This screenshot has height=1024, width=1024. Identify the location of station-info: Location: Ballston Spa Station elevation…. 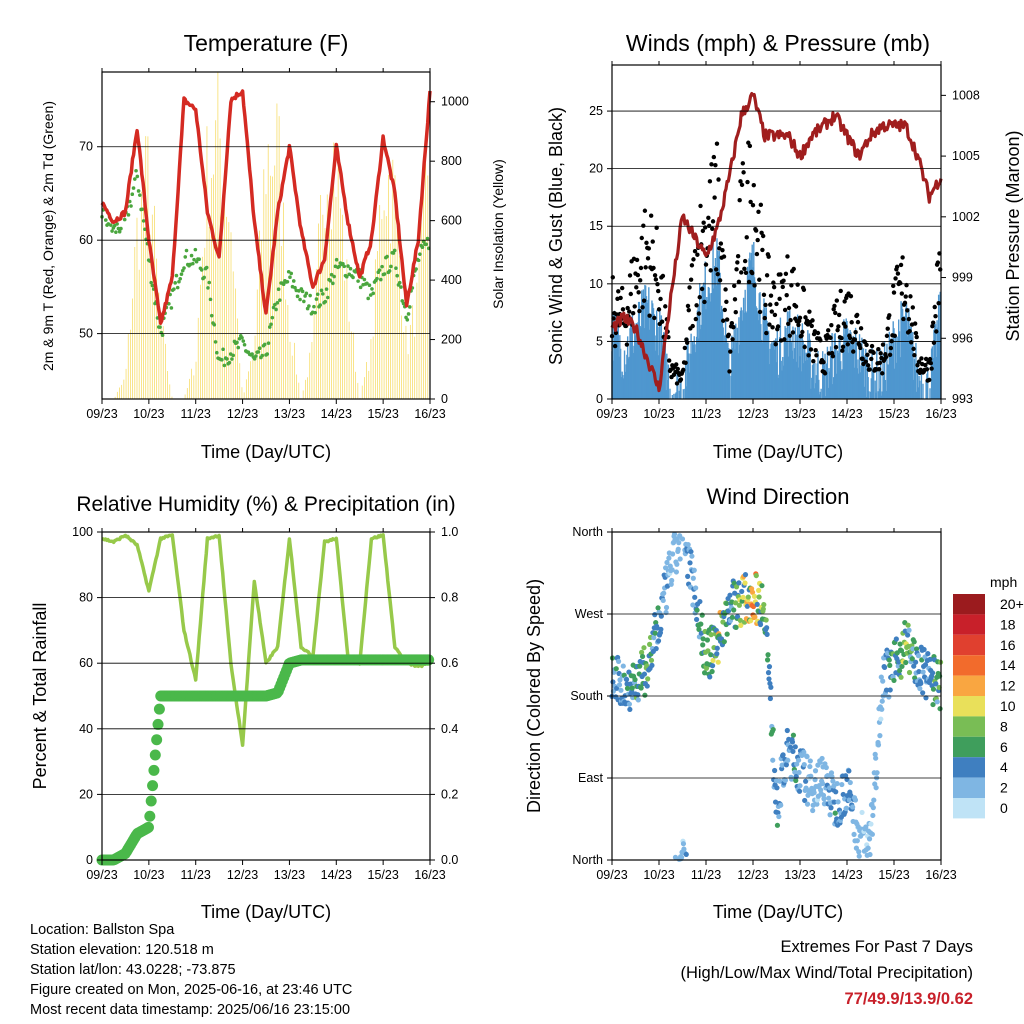
(191, 970).